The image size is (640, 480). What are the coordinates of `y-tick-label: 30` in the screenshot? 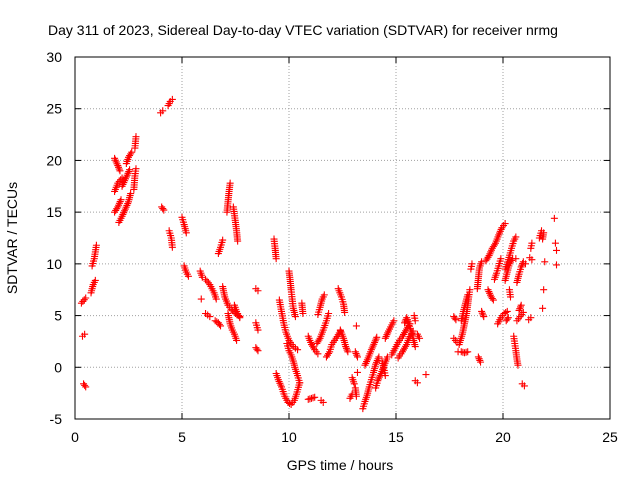 It's located at (54, 57).